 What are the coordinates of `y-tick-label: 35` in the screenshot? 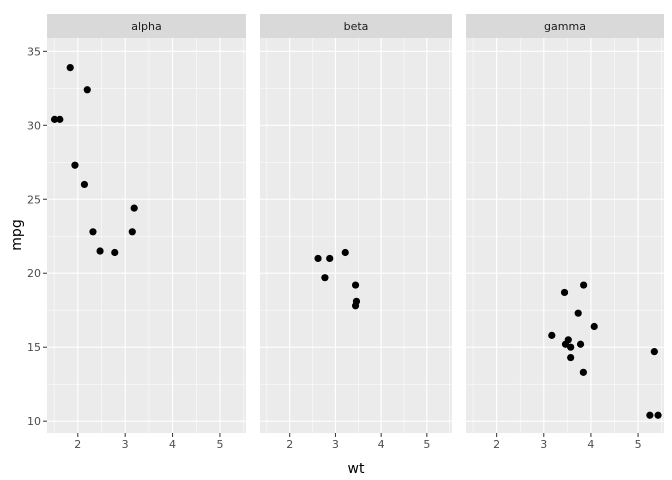 It's located at (34, 51).